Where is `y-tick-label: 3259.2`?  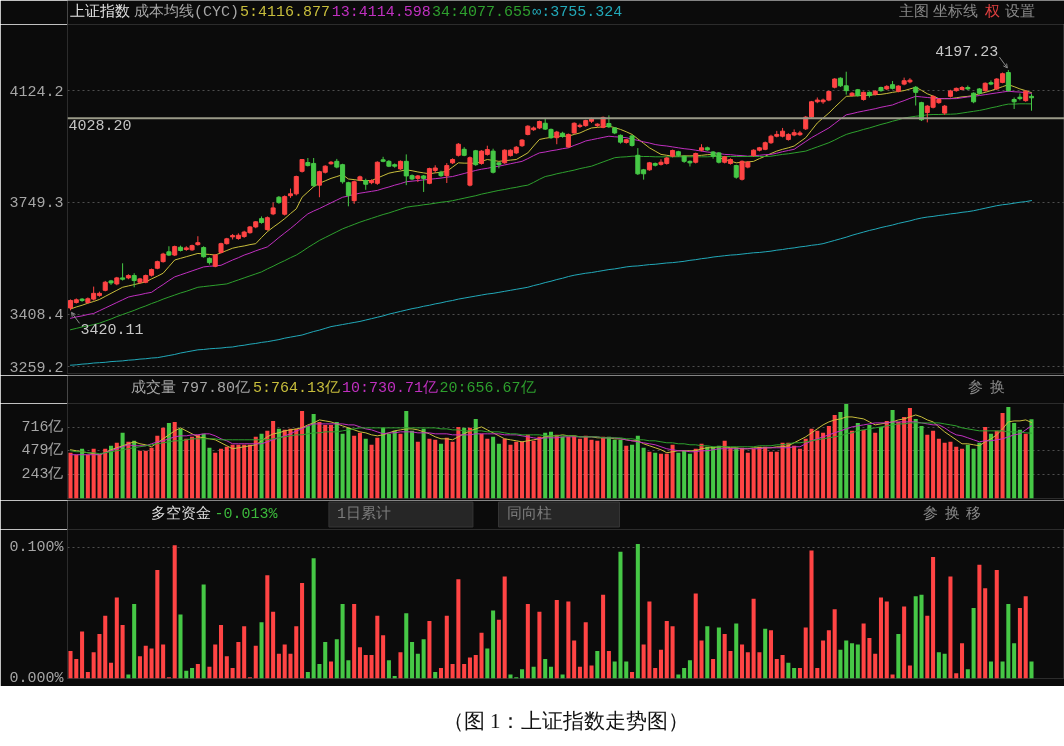 y-tick-label: 3259.2 is located at coordinates (36, 368).